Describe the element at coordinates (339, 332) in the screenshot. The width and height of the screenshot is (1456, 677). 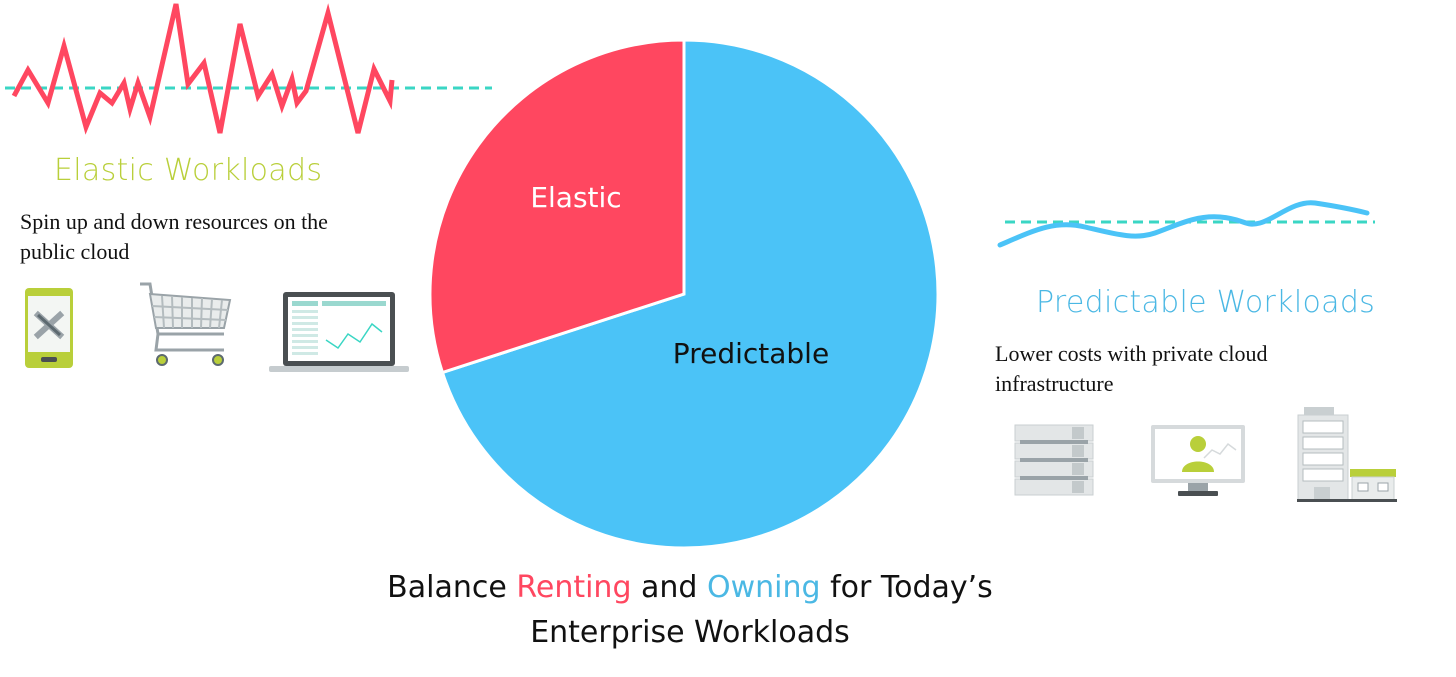
I see `laptop-dashboard-icon` at that location.